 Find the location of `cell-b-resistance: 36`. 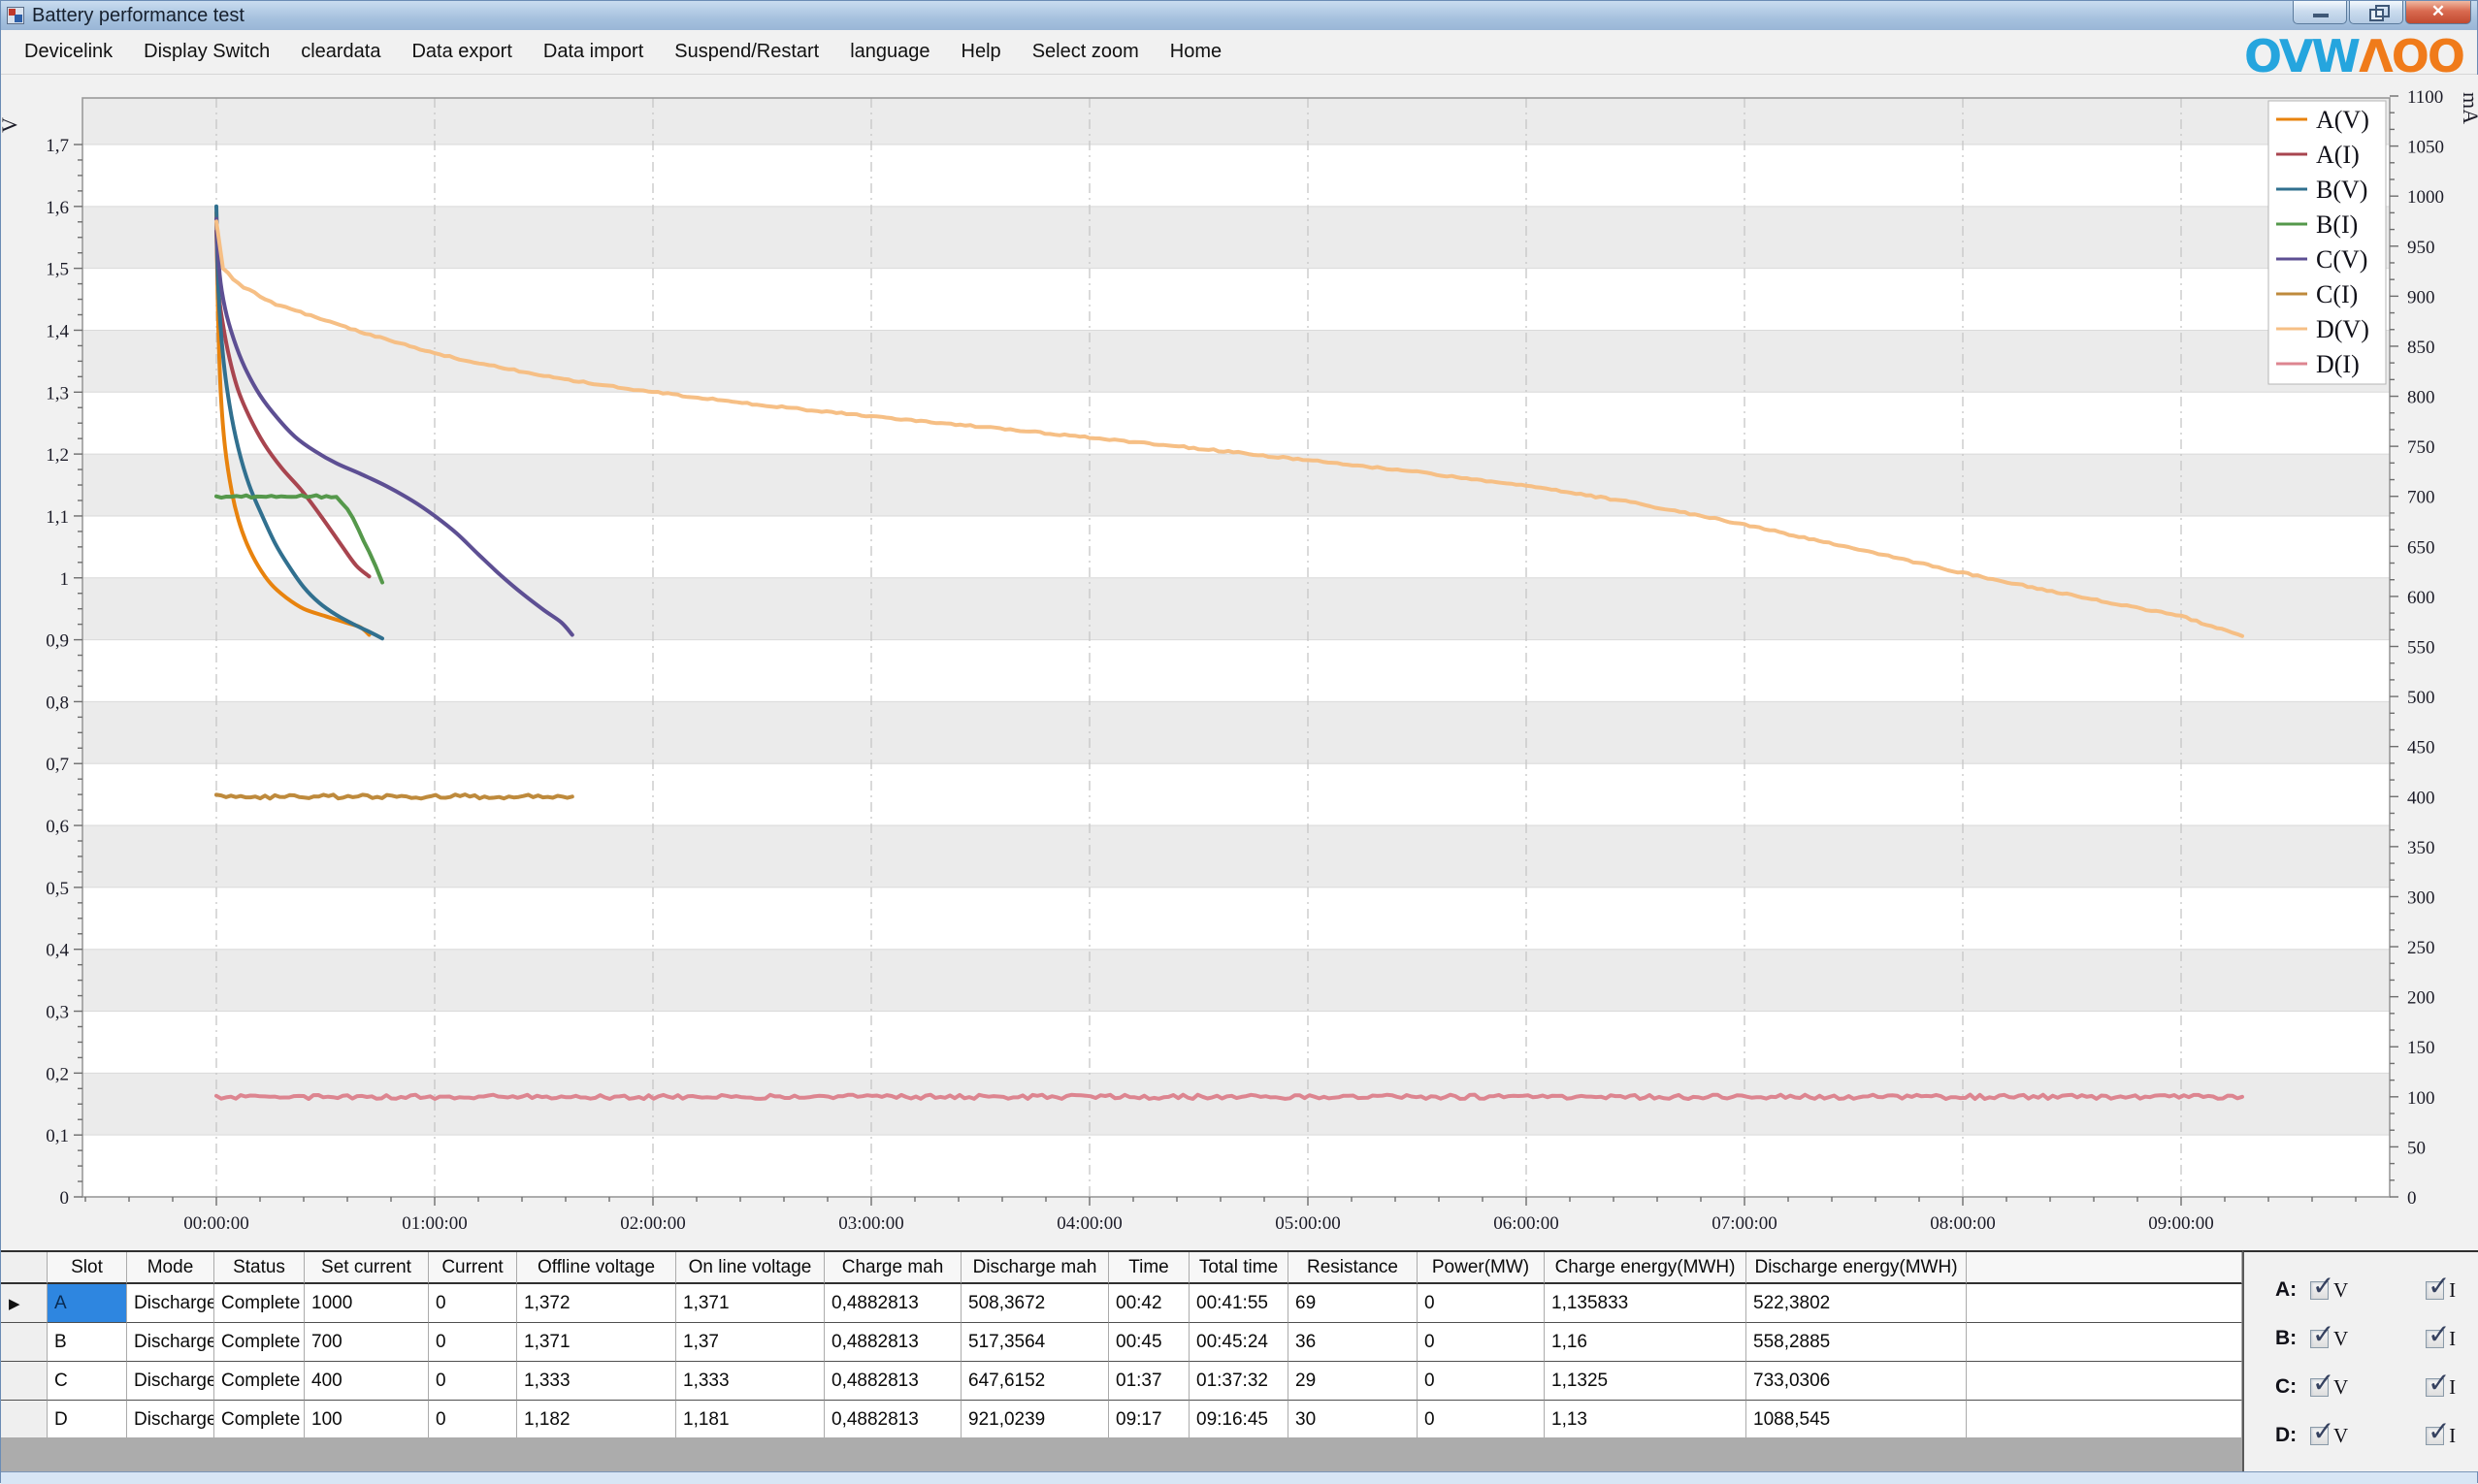

cell-b-resistance: 36 is located at coordinates (1353, 1343).